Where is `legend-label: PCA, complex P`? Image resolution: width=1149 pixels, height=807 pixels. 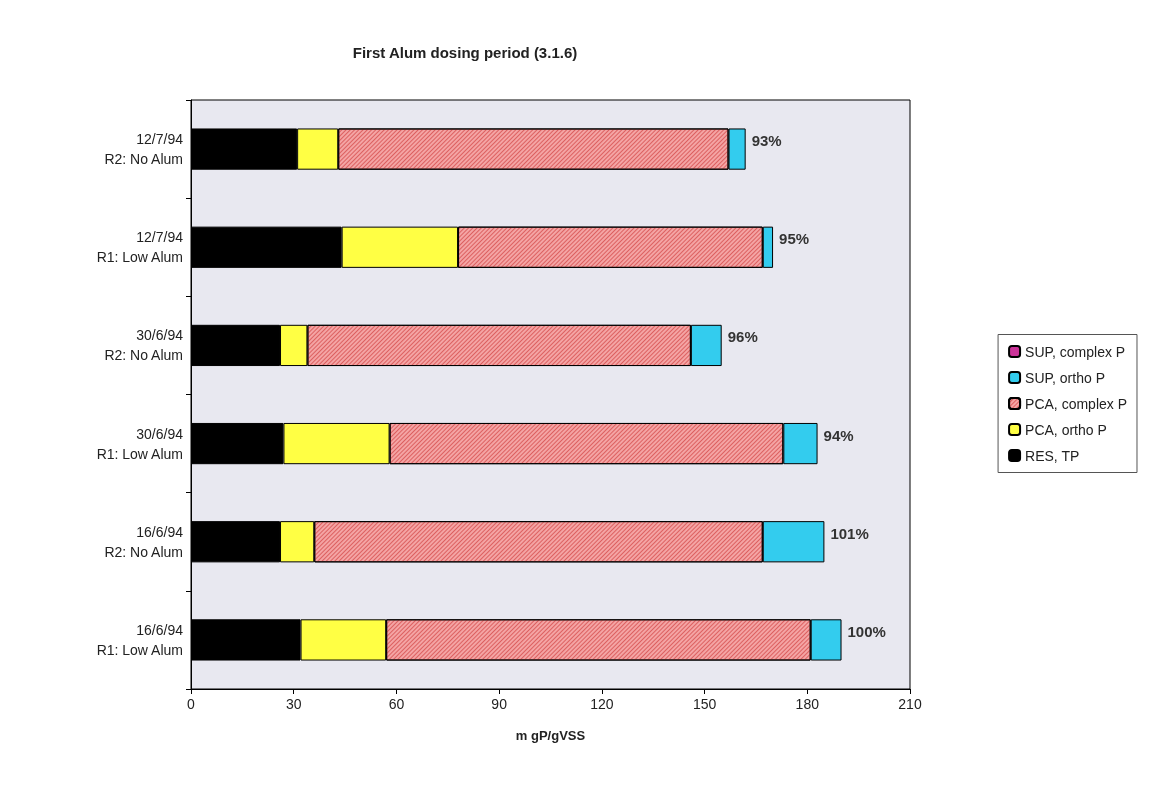
legend-label: PCA, complex P is located at coordinates (1076, 403).